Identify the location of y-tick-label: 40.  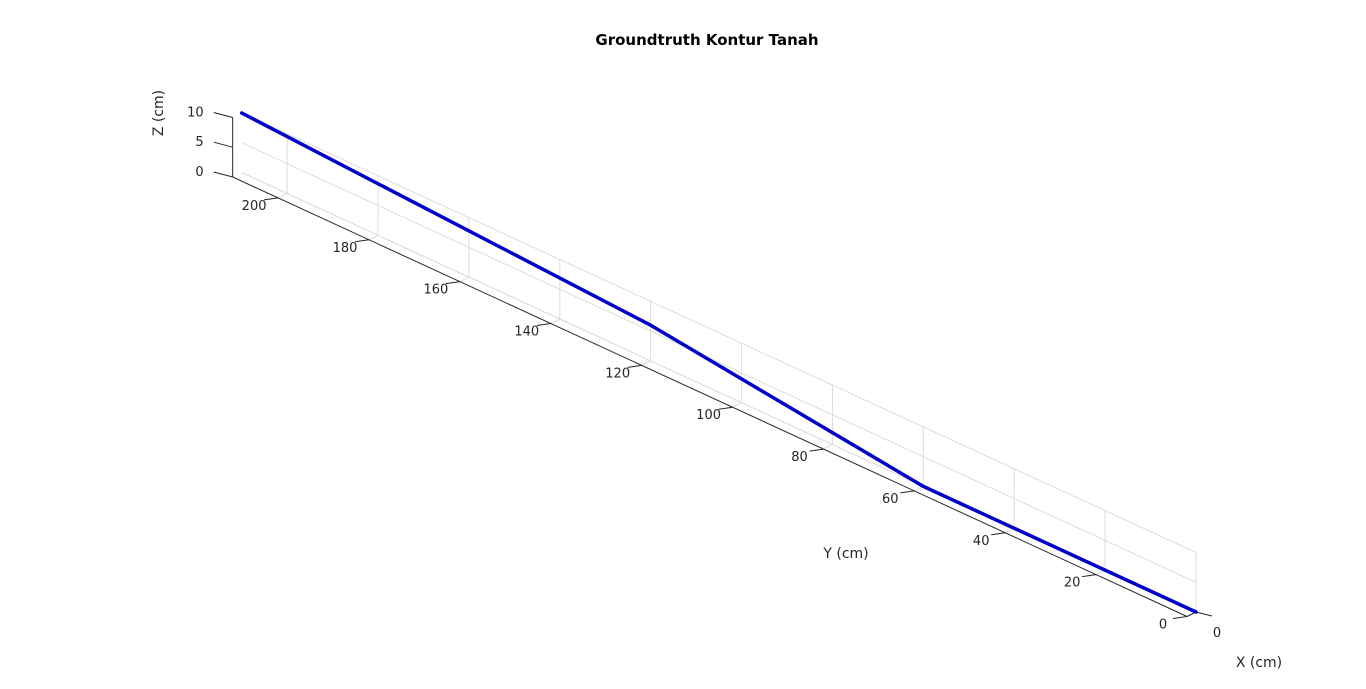
(981, 541).